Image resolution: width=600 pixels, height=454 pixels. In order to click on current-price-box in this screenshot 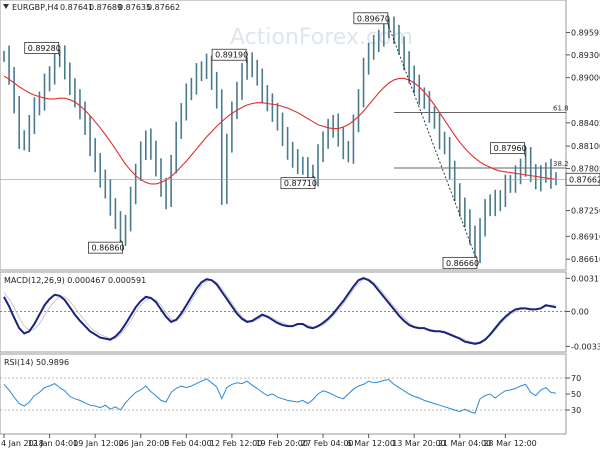, I will do `click(582, 179)`.